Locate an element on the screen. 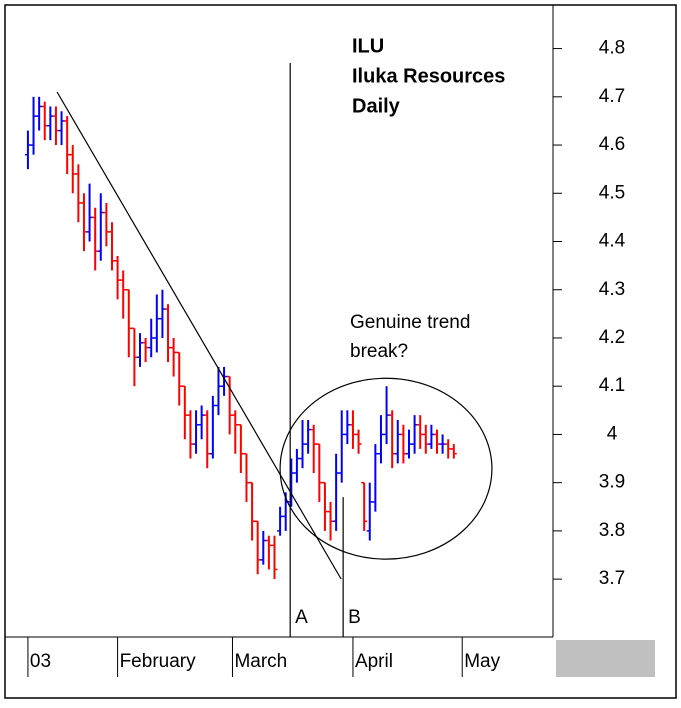 Image resolution: width=681 pixels, height=708 pixels. y-tick-label: 4.3 is located at coordinates (612, 289).